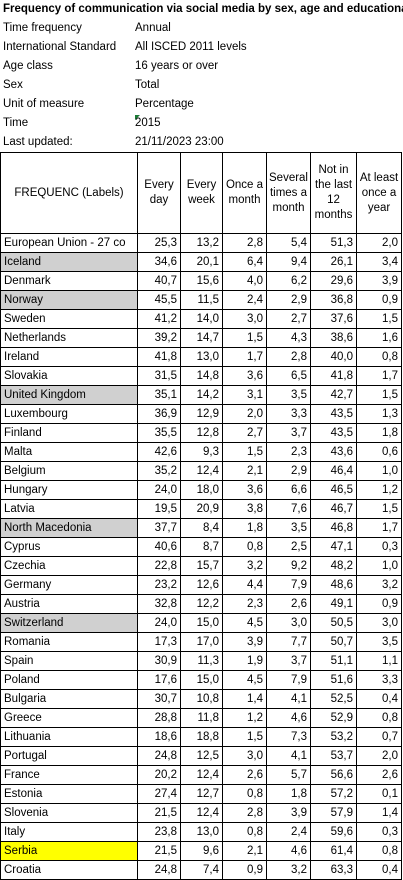 Image resolution: width=403 pixels, height=880 pixels. Describe the element at coordinates (201, 509) in the screenshot. I see `value-cell: 20,9` at that location.